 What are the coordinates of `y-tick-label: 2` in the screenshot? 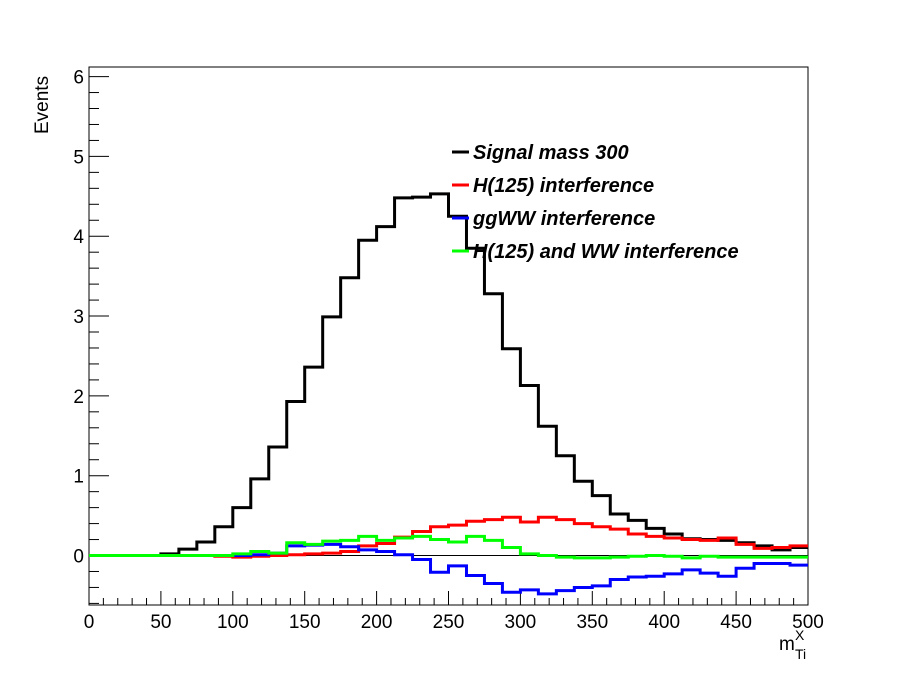 It's located at (78, 397).